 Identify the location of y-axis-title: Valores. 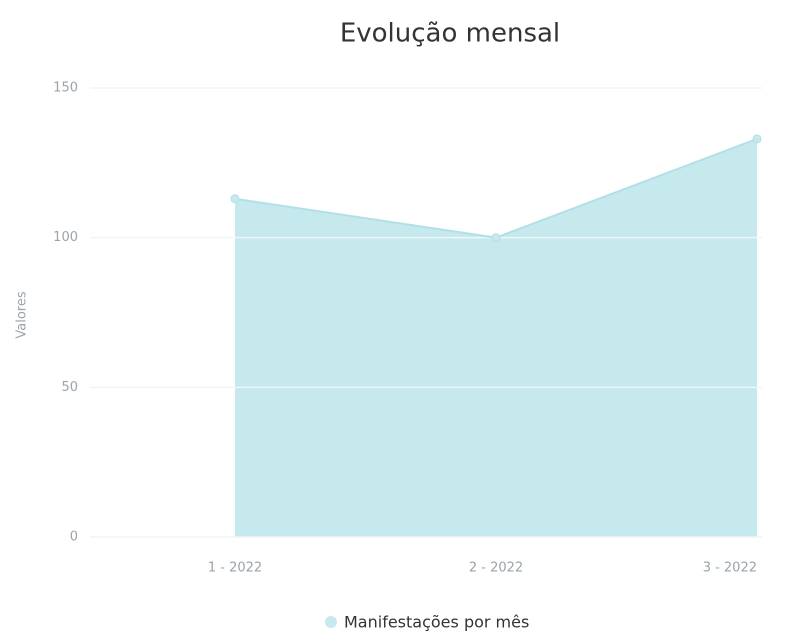
(22, 314).